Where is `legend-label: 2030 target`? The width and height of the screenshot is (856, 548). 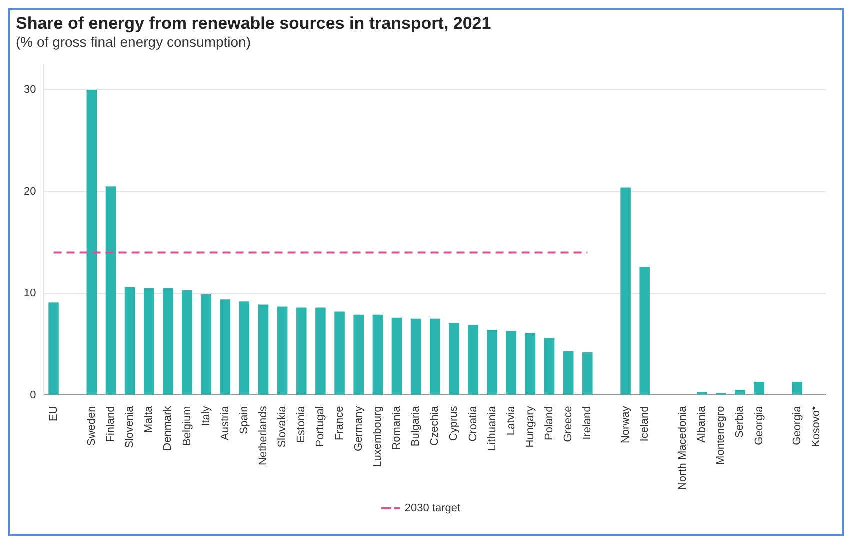 legend-label: 2030 target is located at coordinates (432, 508).